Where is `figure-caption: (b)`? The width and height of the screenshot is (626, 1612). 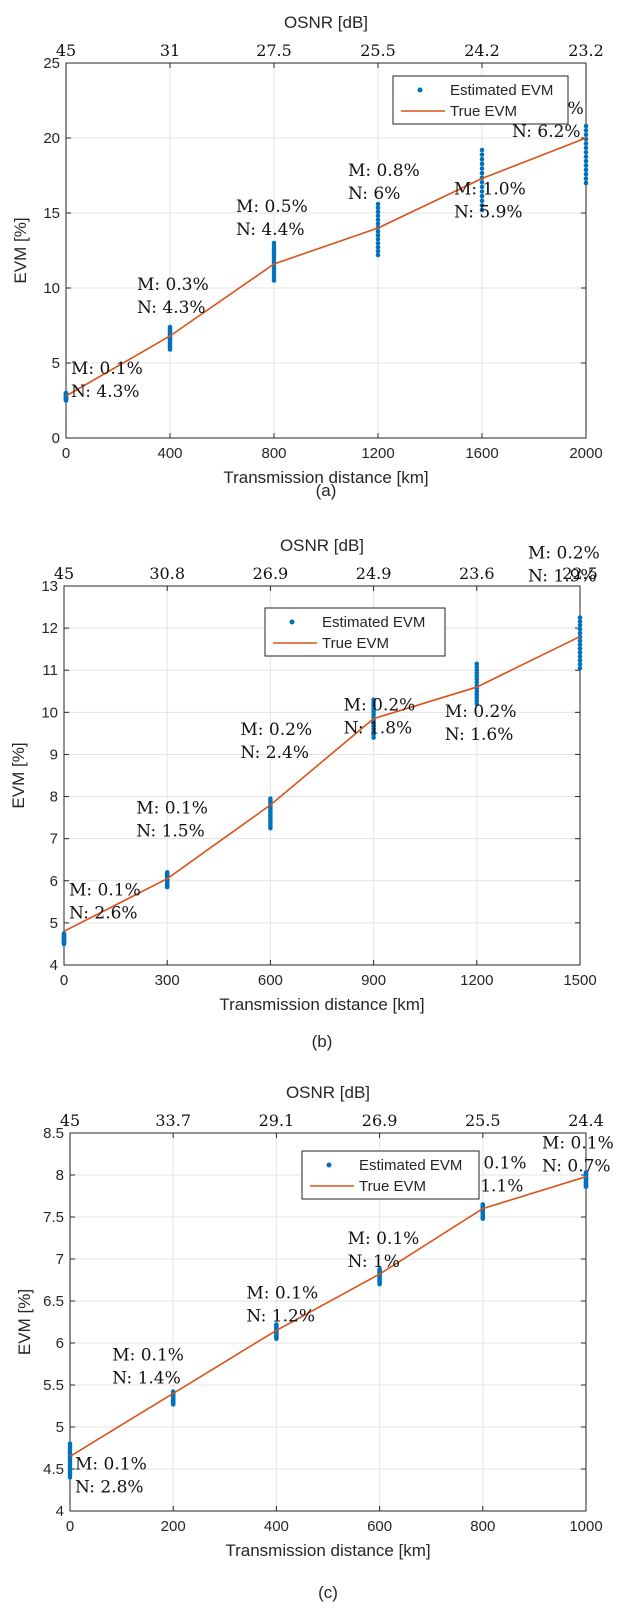 figure-caption: (b) is located at coordinates (322, 1041).